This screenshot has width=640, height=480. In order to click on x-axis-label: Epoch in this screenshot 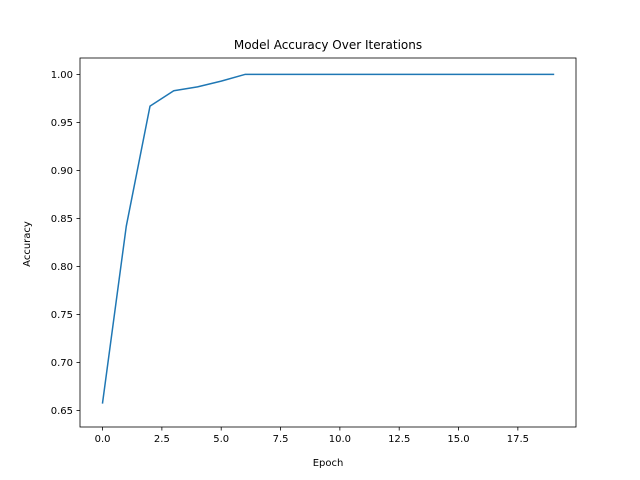, I will do `click(328, 463)`.